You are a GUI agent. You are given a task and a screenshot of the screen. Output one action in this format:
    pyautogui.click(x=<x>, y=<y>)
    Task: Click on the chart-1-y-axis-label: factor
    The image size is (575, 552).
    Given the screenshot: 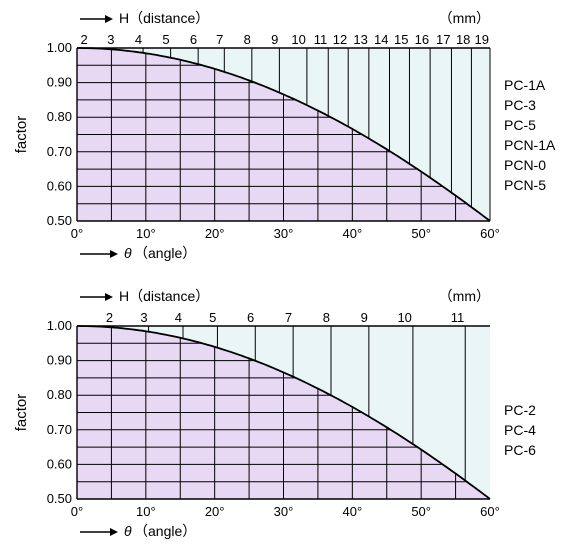 What is the action you would take?
    pyautogui.click(x=21, y=135)
    